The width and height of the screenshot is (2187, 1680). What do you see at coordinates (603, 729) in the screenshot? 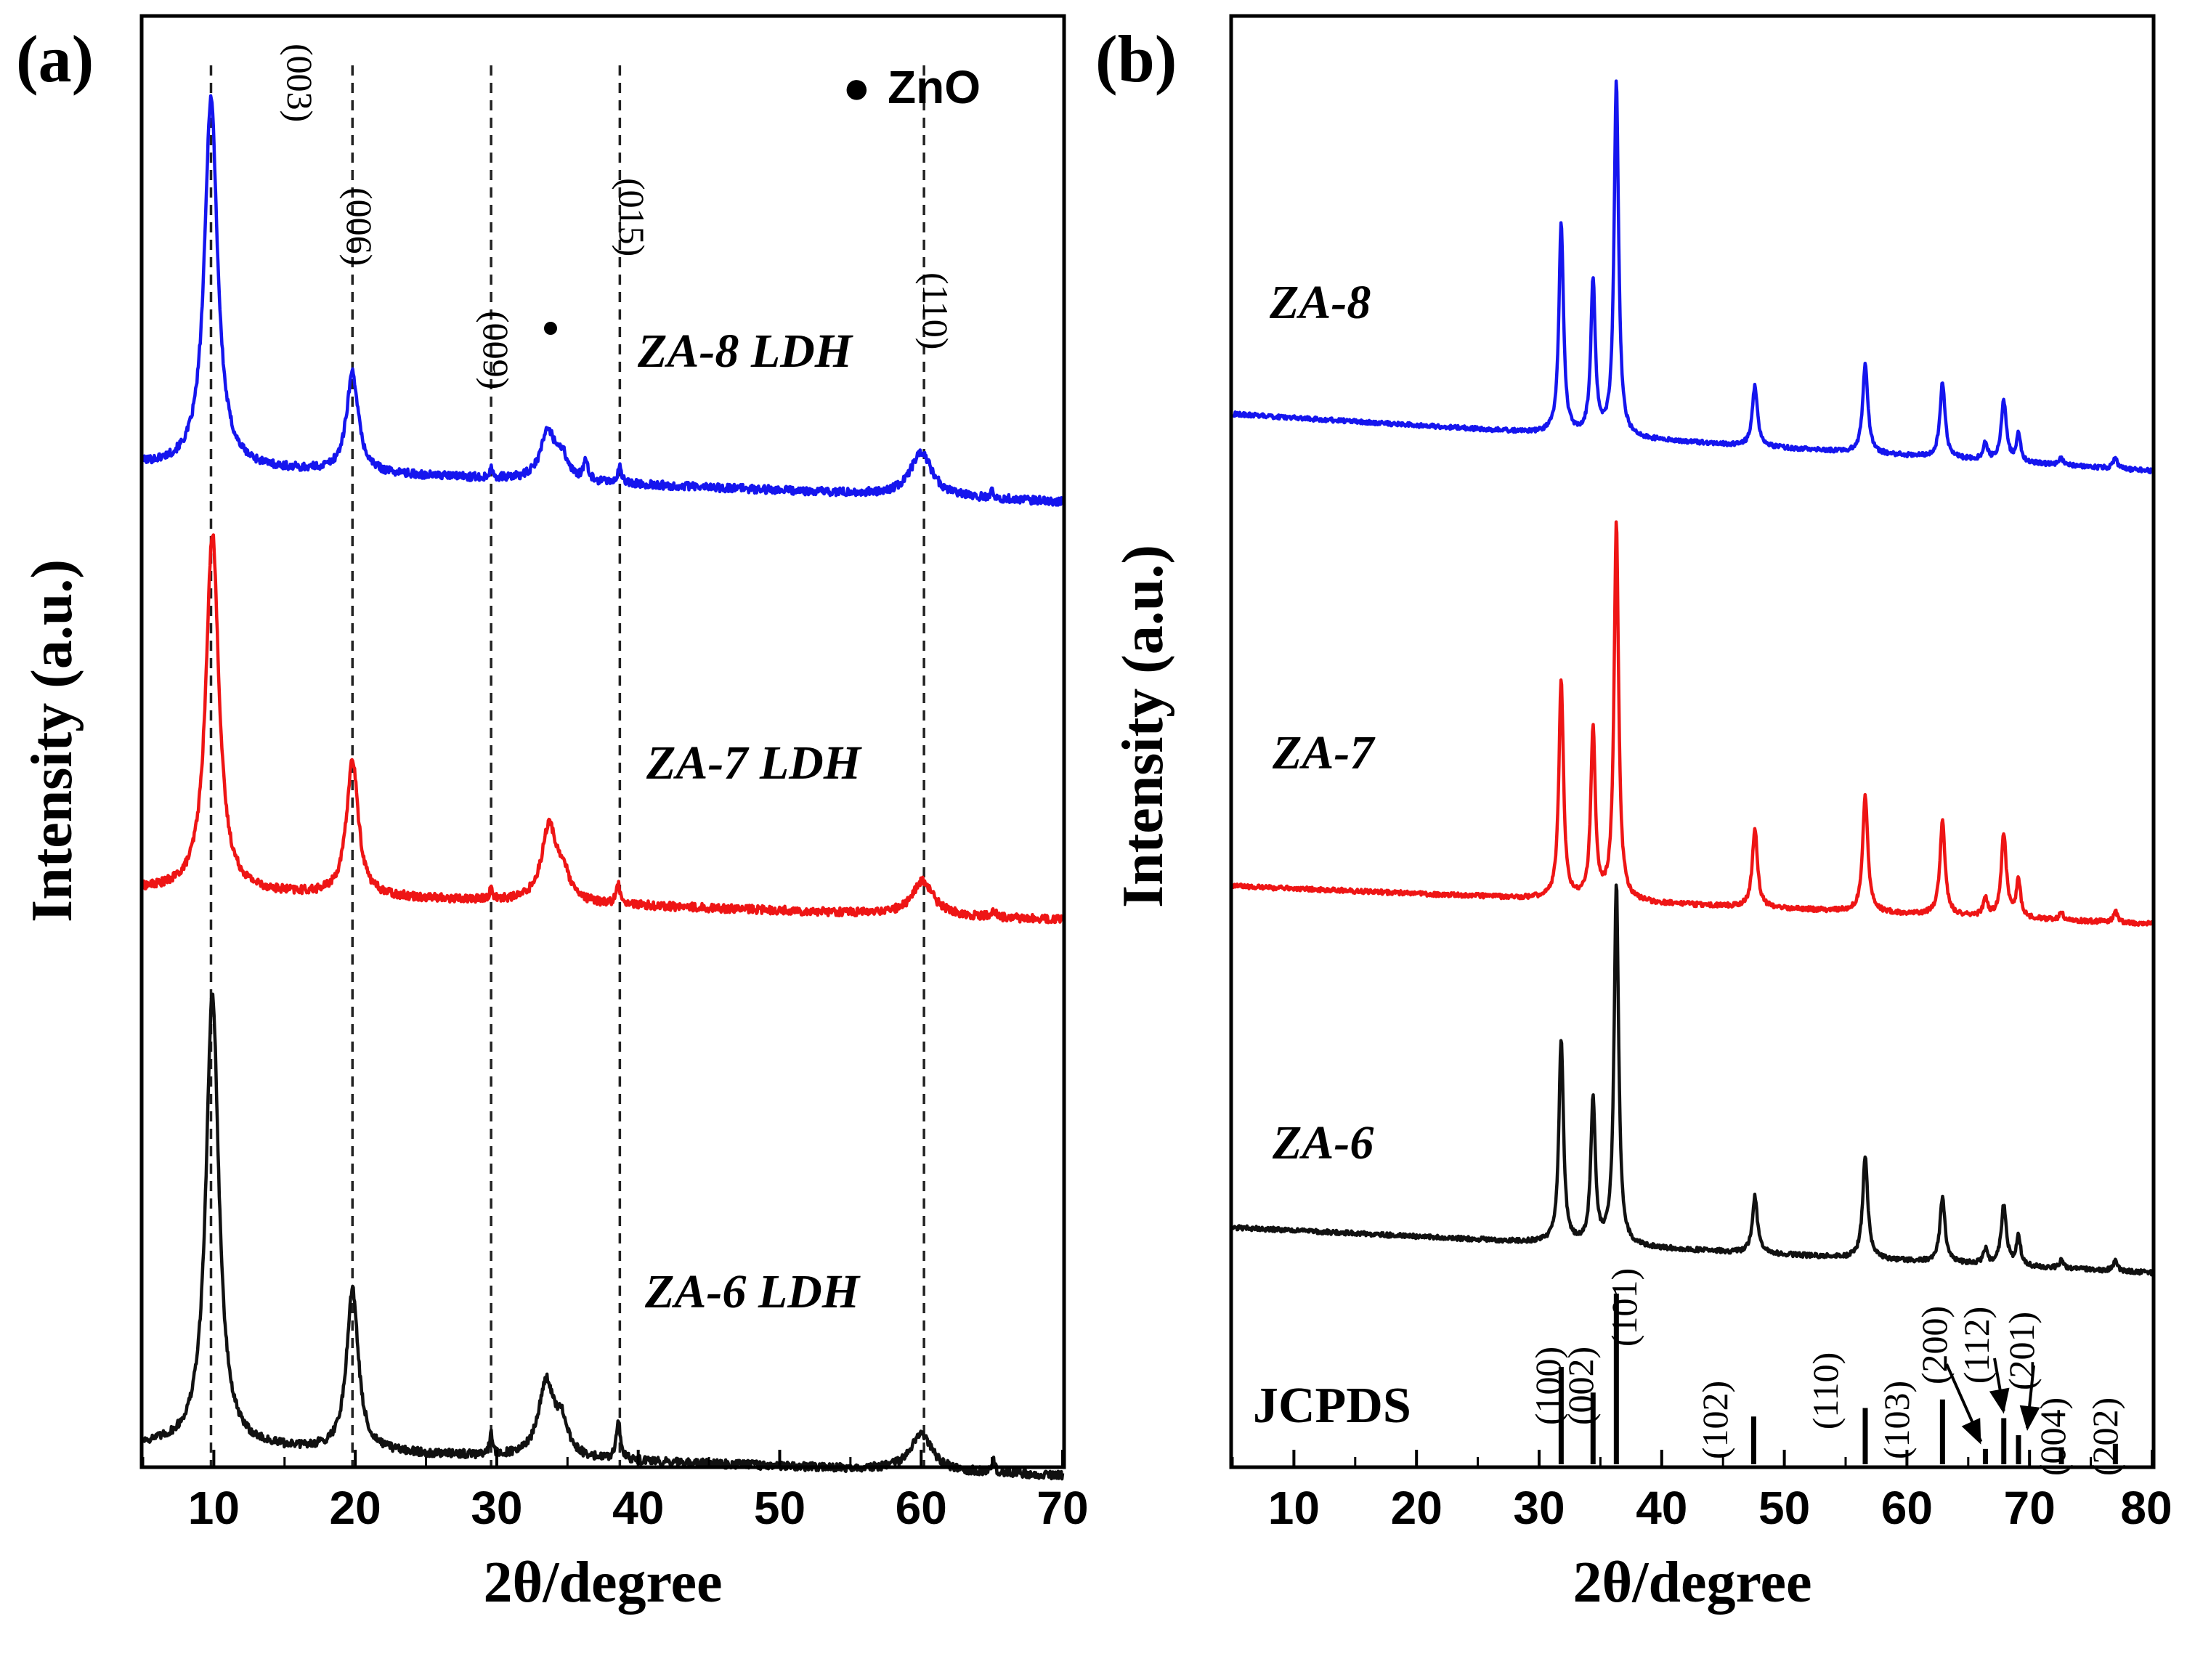
I see `panel-a-za-7-ldh-trace` at bounding box center [603, 729].